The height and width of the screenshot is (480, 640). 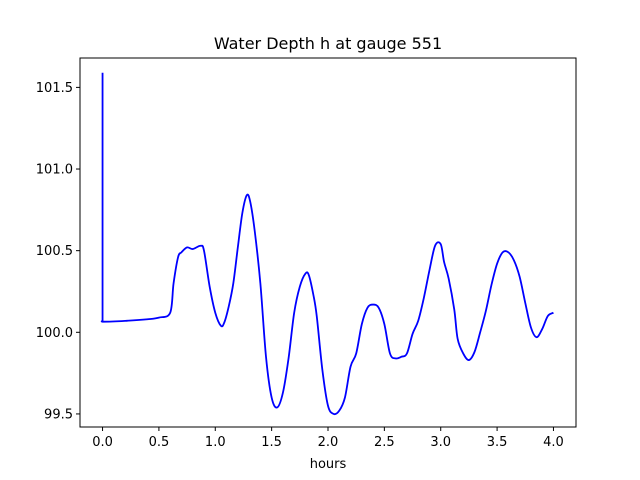 I want to click on x-tick-label: 2.0, so click(x=328, y=442).